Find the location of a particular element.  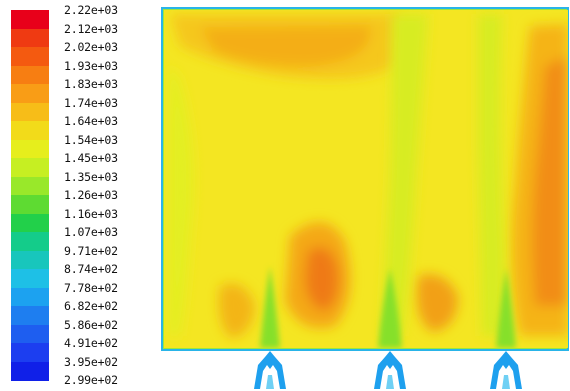

plume-left is located at coordinates (181, 201).